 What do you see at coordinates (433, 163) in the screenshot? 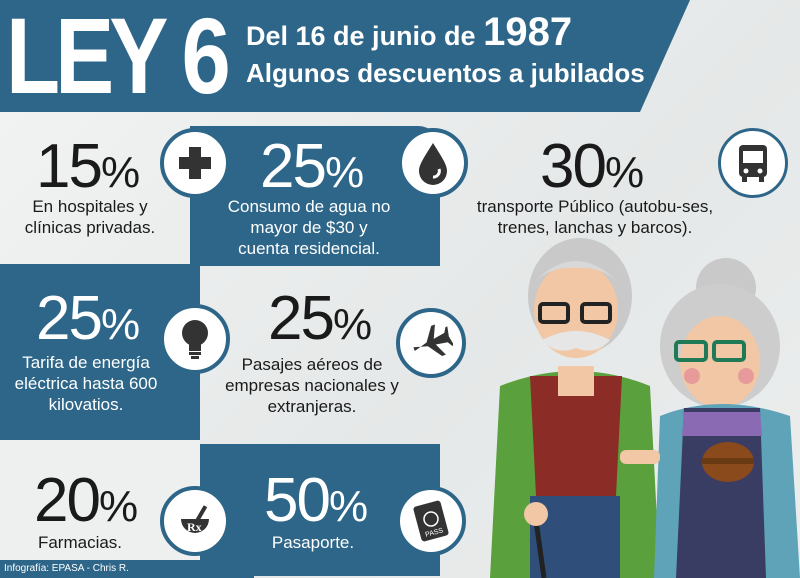
I see `water-drop-icon` at bounding box center [433, 163].